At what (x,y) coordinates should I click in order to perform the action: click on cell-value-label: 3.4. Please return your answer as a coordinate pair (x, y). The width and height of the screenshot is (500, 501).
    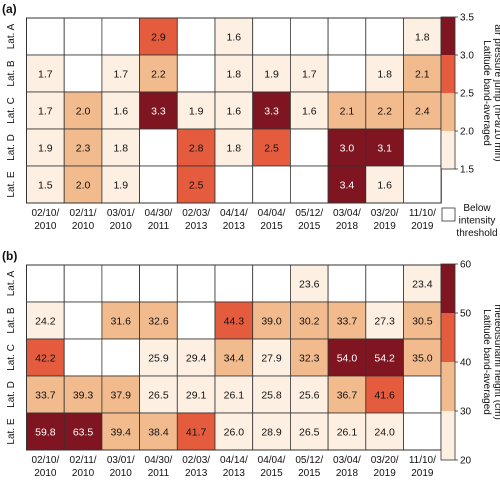
    Looking at the image, I should click on (347, 186).